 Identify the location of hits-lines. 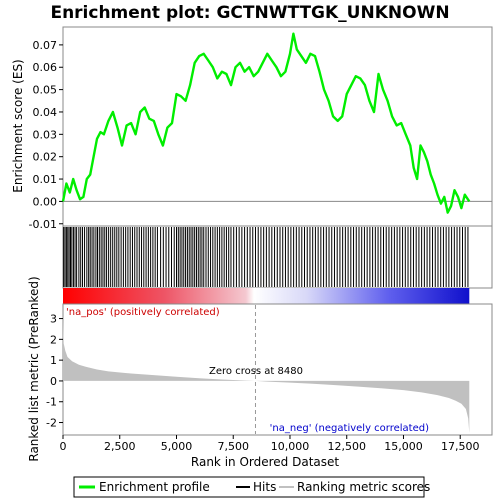
(266, 257).